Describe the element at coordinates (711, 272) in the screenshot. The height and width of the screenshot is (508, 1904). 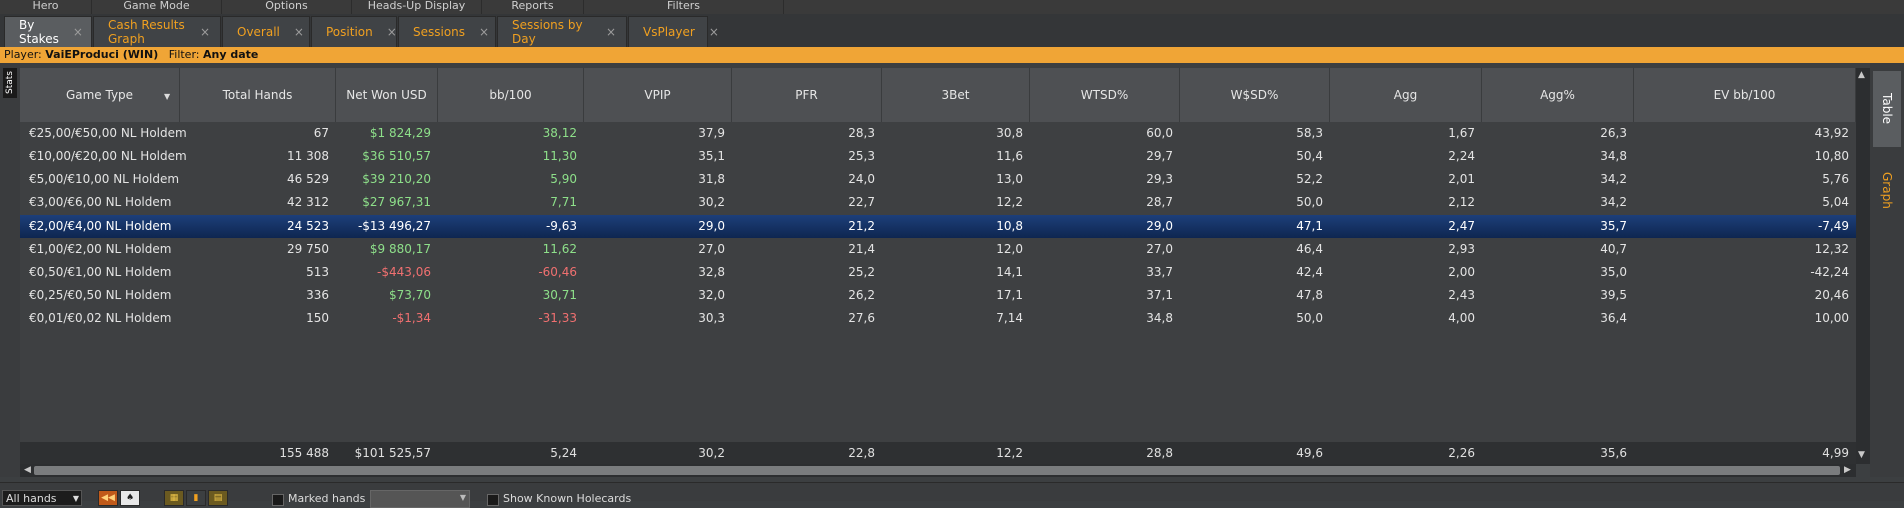
I see `cell-vpip: 32,8` at that location.